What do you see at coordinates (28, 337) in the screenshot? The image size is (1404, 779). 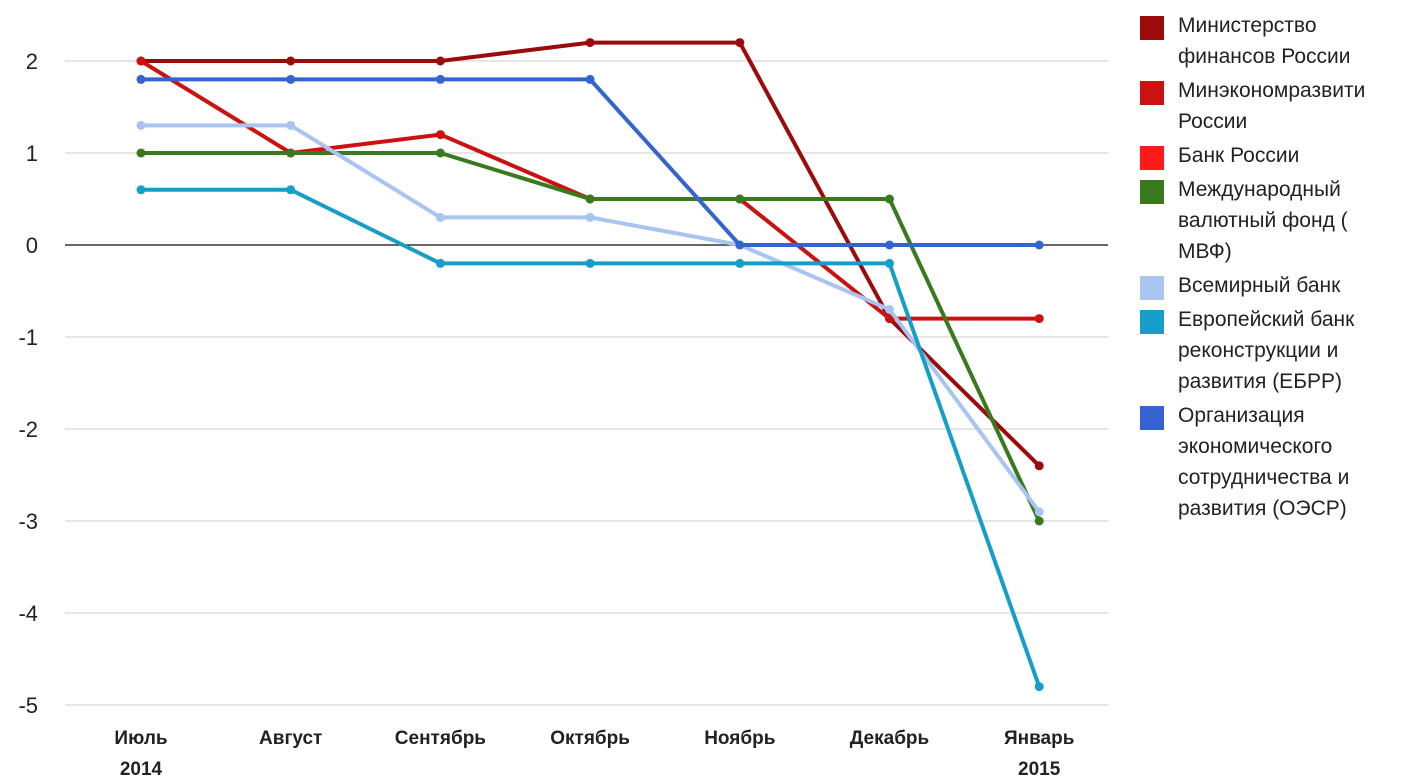 I see `y-tick-label: -1` at bounding box center [28, 337].